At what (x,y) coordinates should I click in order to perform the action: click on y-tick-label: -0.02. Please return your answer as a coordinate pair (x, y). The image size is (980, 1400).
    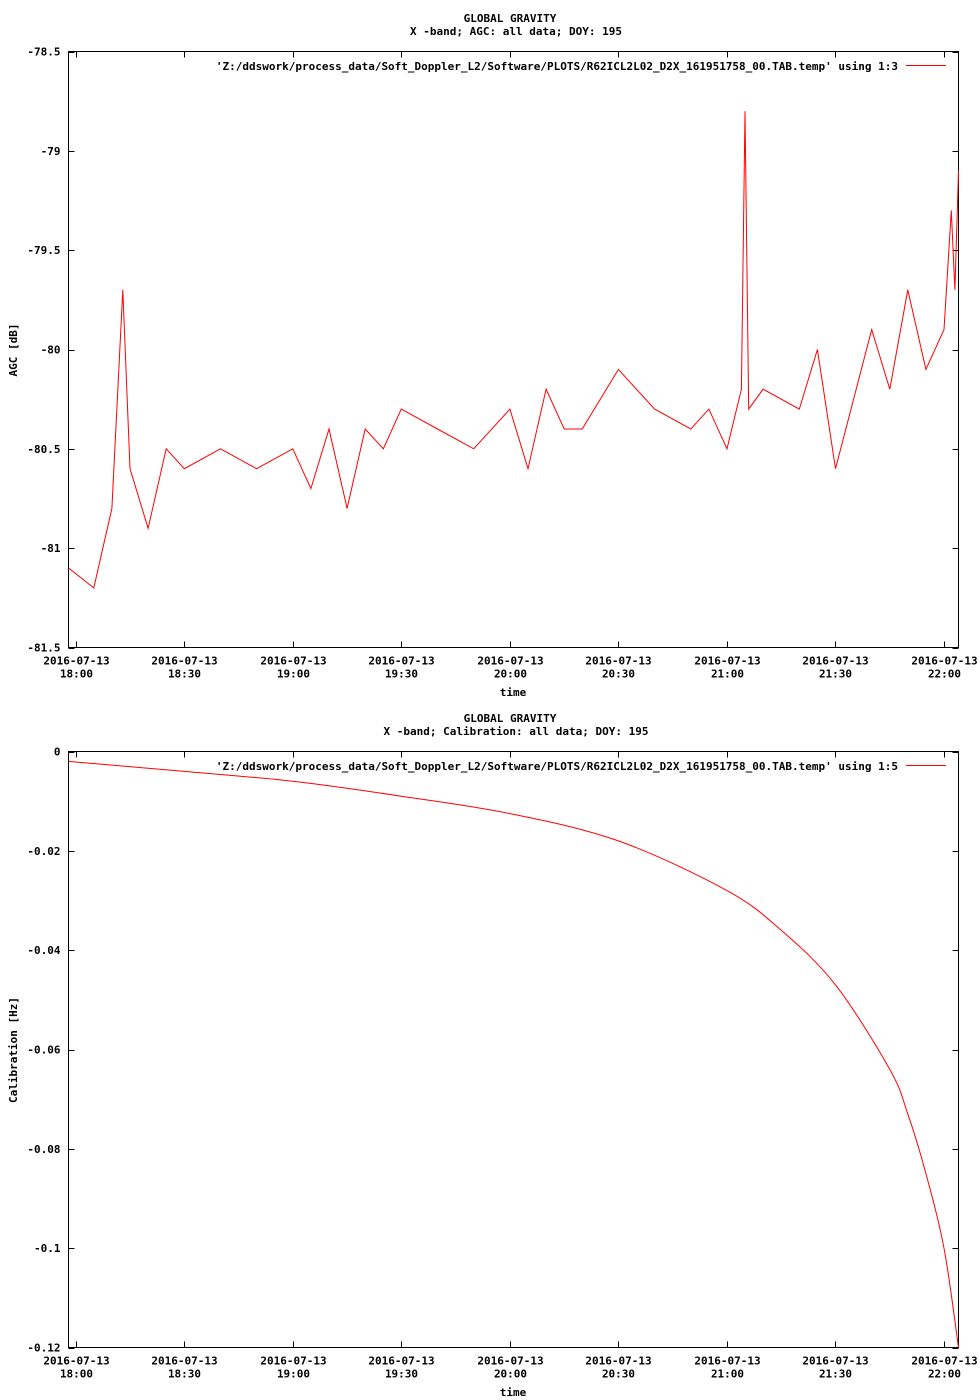
    Looking at the image, I should click on (43, 851).